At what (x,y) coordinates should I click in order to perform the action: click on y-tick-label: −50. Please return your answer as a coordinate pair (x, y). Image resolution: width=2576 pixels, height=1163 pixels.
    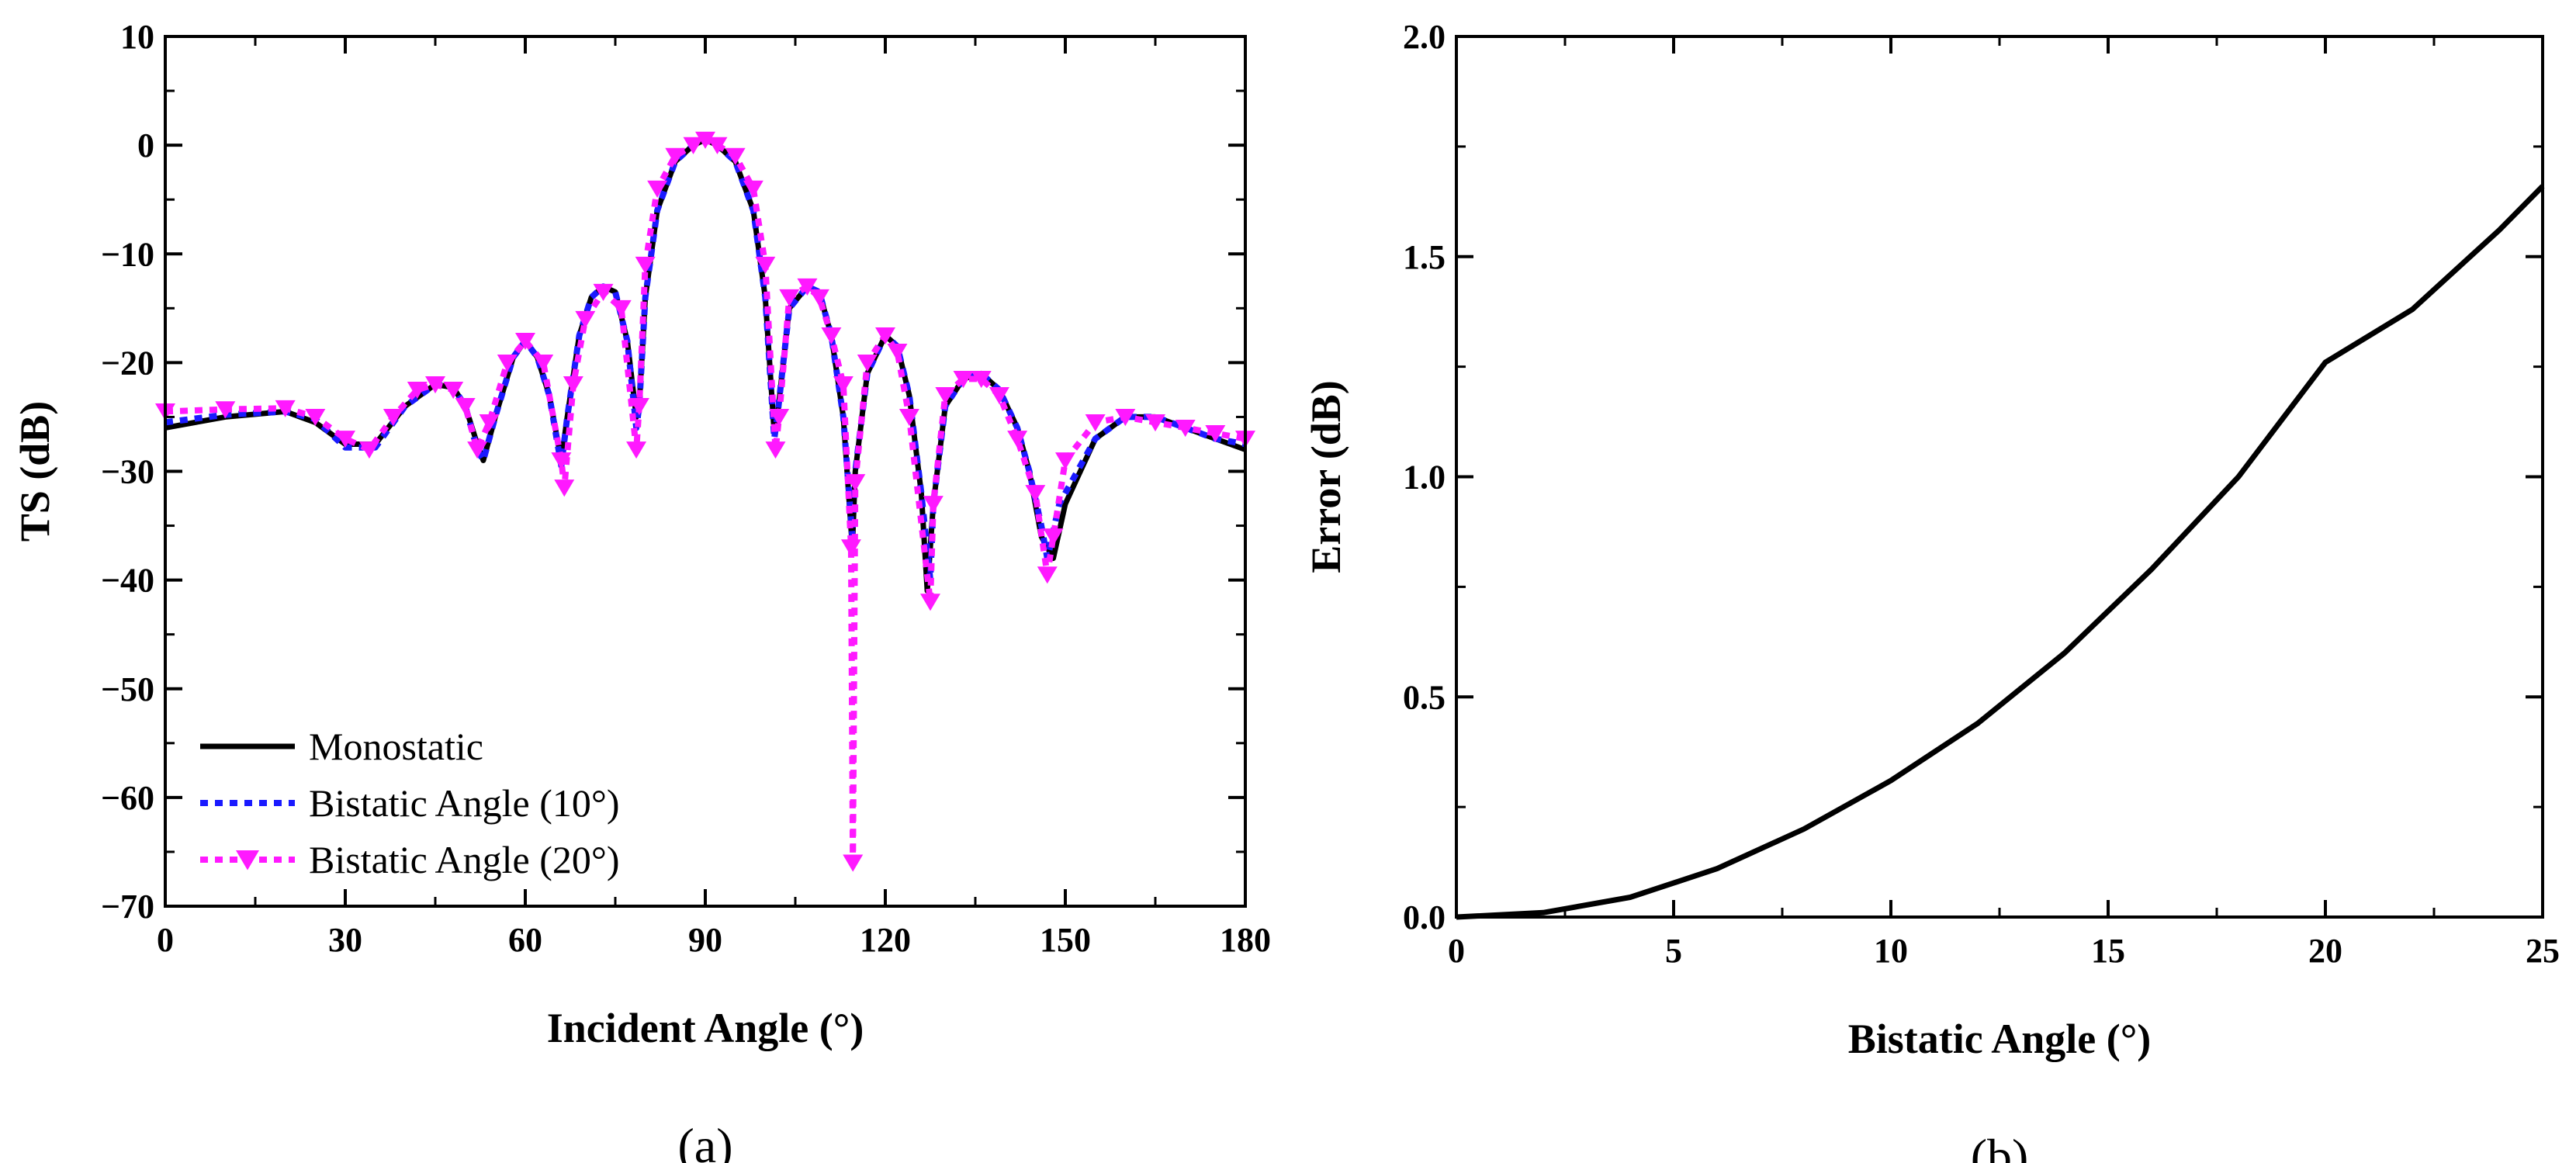
    Looking at the image, I should click on (127, 689).